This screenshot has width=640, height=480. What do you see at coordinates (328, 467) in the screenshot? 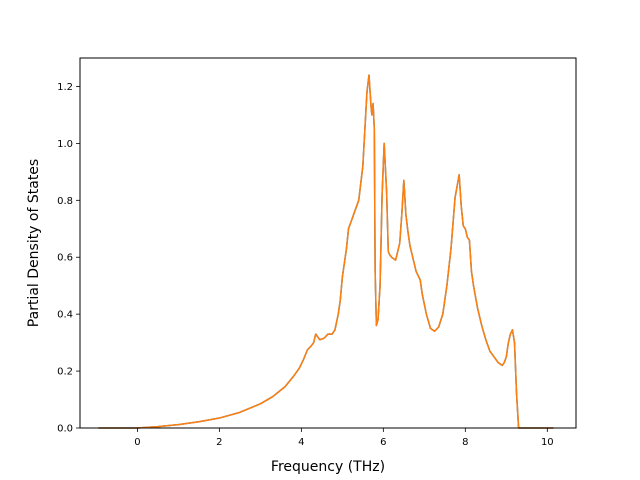
I see `x-axis-title: Frequency (THz)` at bounding box center [328, 467].